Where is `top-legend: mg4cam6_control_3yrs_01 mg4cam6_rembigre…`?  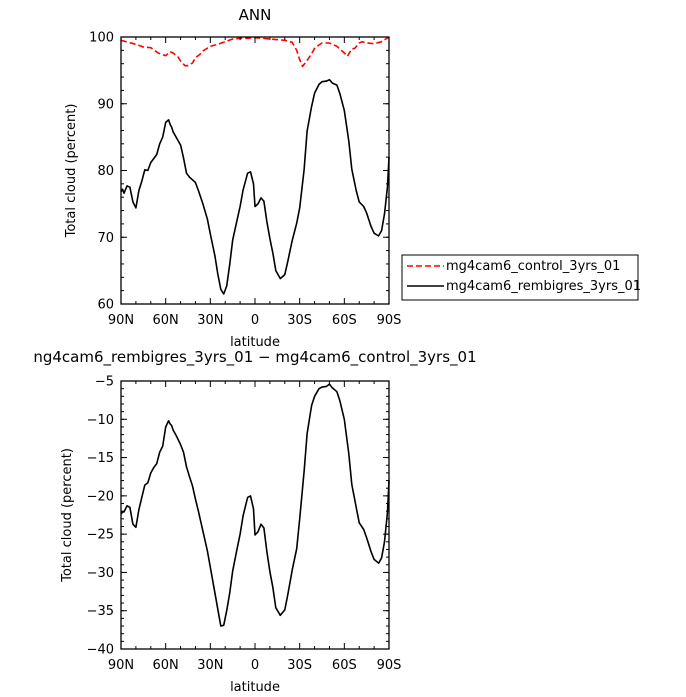
top-legend: mg4cam6_control_3yrs_01 mg4cam6_rembigre… is located at coordinates (521, 277).